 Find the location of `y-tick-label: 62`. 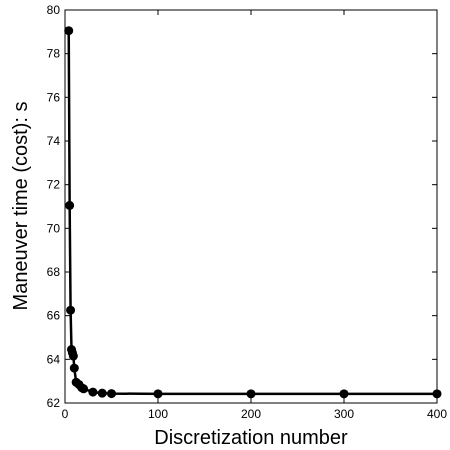

y-tick-label: 62 is located at coordinates (54, 403).